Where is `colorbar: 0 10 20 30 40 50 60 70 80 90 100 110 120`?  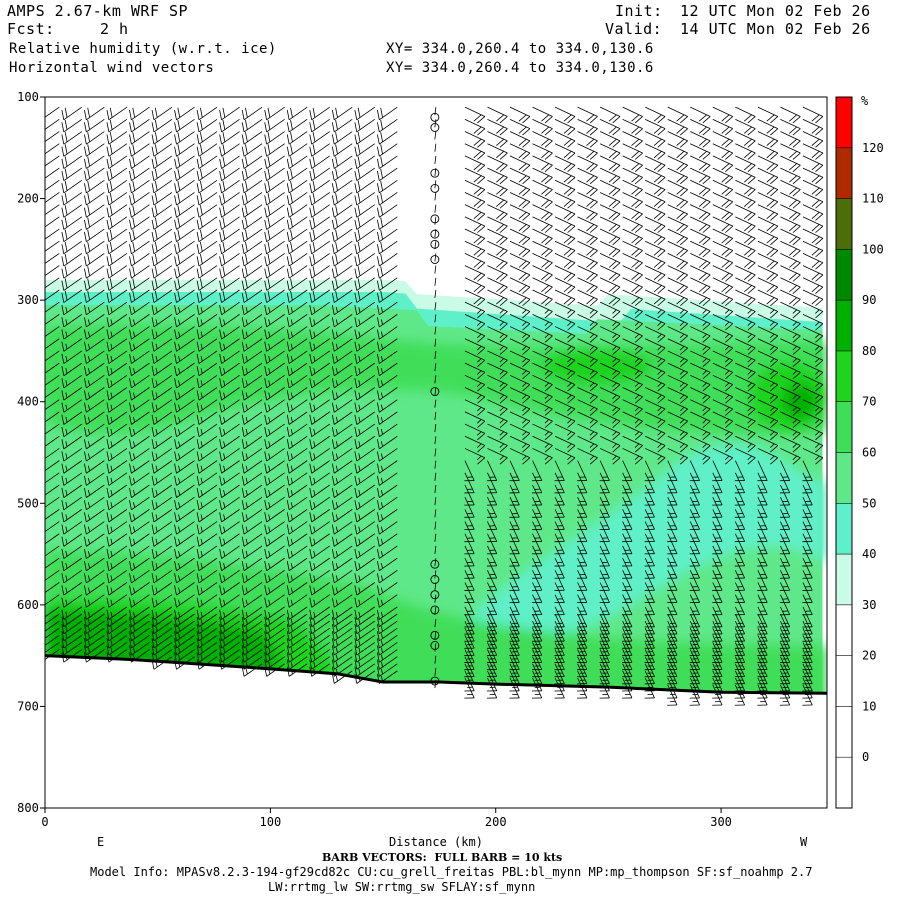
colorbar: 0 10 20 30 40 50 60 70 80 90 100 110 120 is located at coordinates (859, 452).